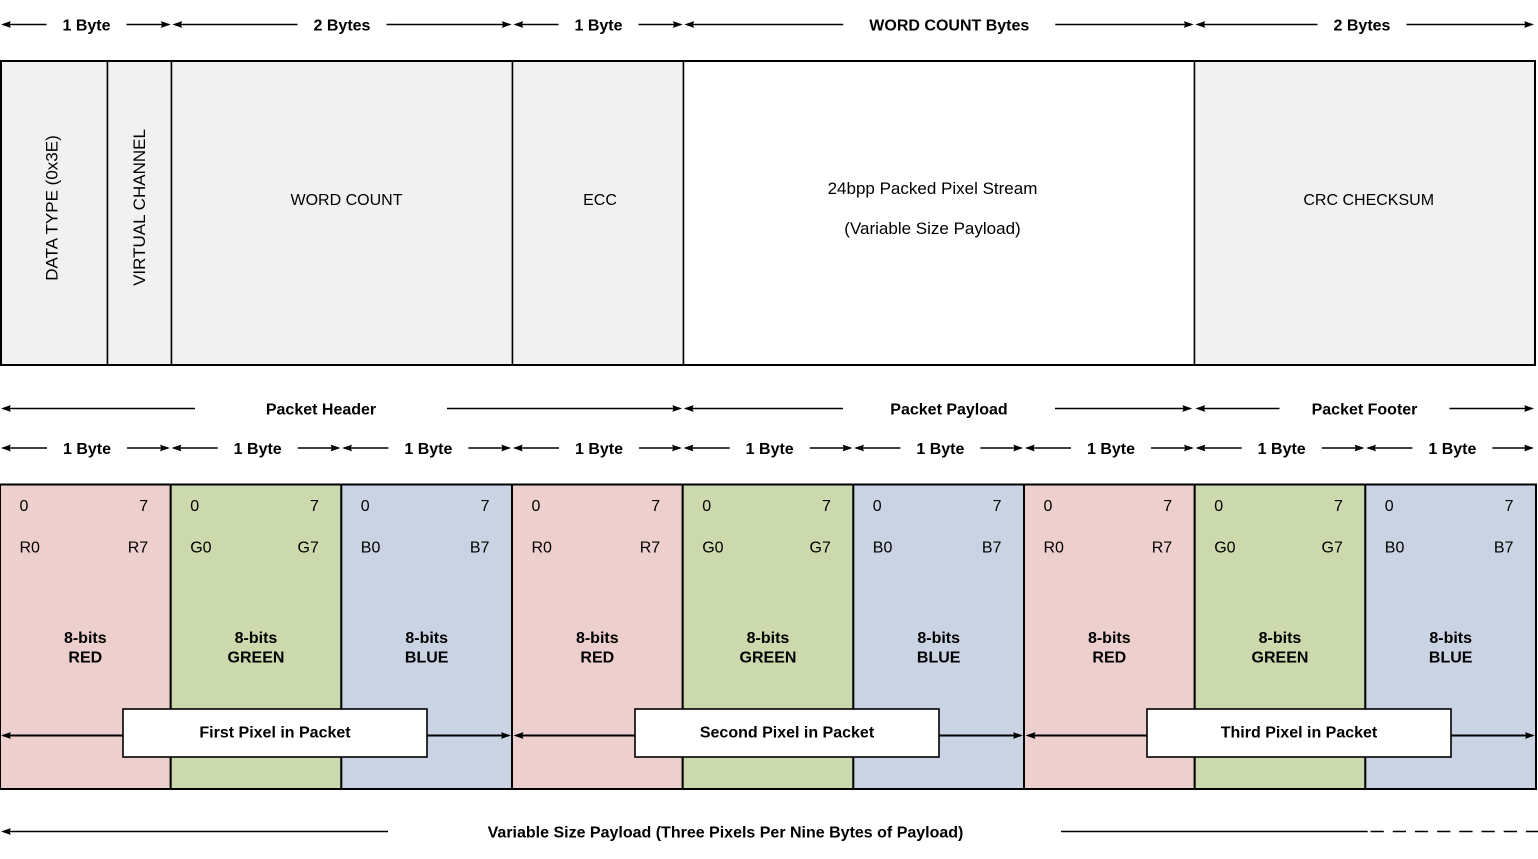 The height and width of the screenshot is (859, 1538). Describe the element at coordinates (321, 409) in the screenshot. I see `svg-text: Packet Header` at that location.